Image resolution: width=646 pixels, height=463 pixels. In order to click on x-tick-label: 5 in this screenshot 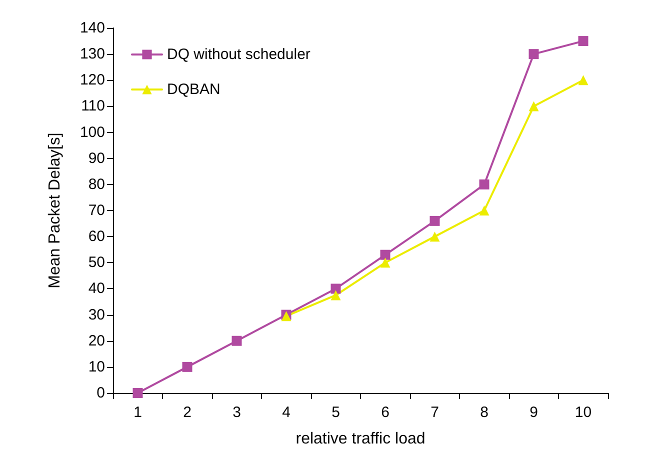, I will do `click(336, 412)`.